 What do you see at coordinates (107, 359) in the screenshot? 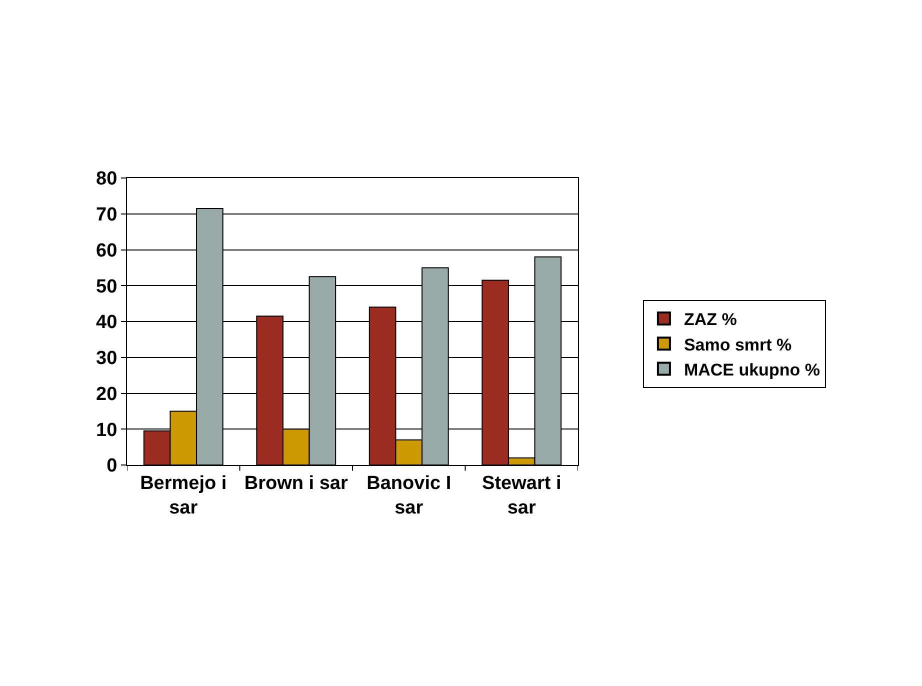
I see `y-tick-label: 30` at bounding box center [107, 359].